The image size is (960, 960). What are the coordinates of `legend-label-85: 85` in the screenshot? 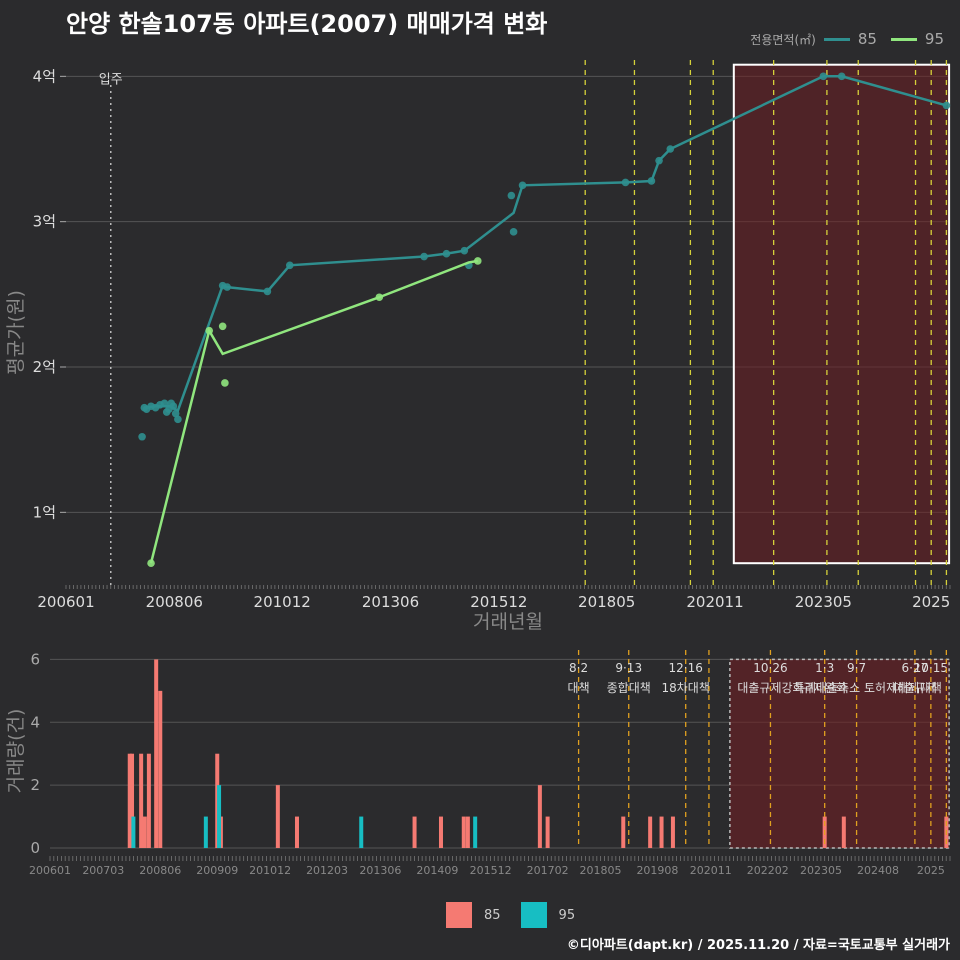 It's located at (867, 39).